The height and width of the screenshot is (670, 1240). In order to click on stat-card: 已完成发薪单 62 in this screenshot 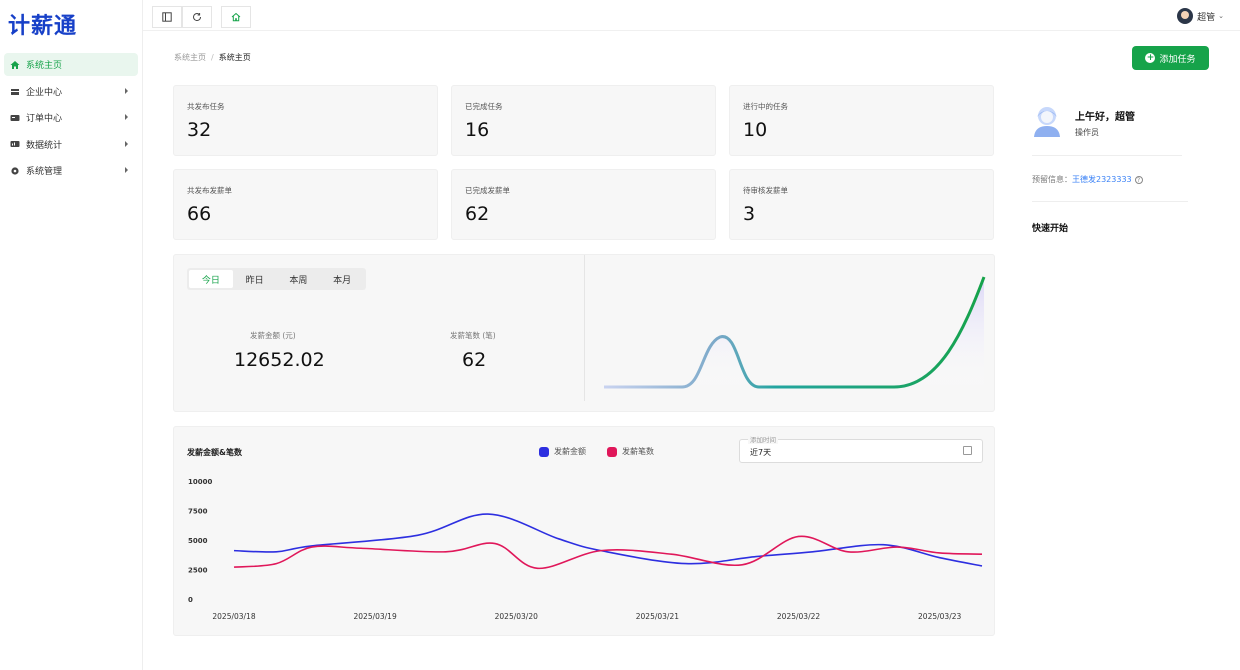, I will do `click(583, 204)`.